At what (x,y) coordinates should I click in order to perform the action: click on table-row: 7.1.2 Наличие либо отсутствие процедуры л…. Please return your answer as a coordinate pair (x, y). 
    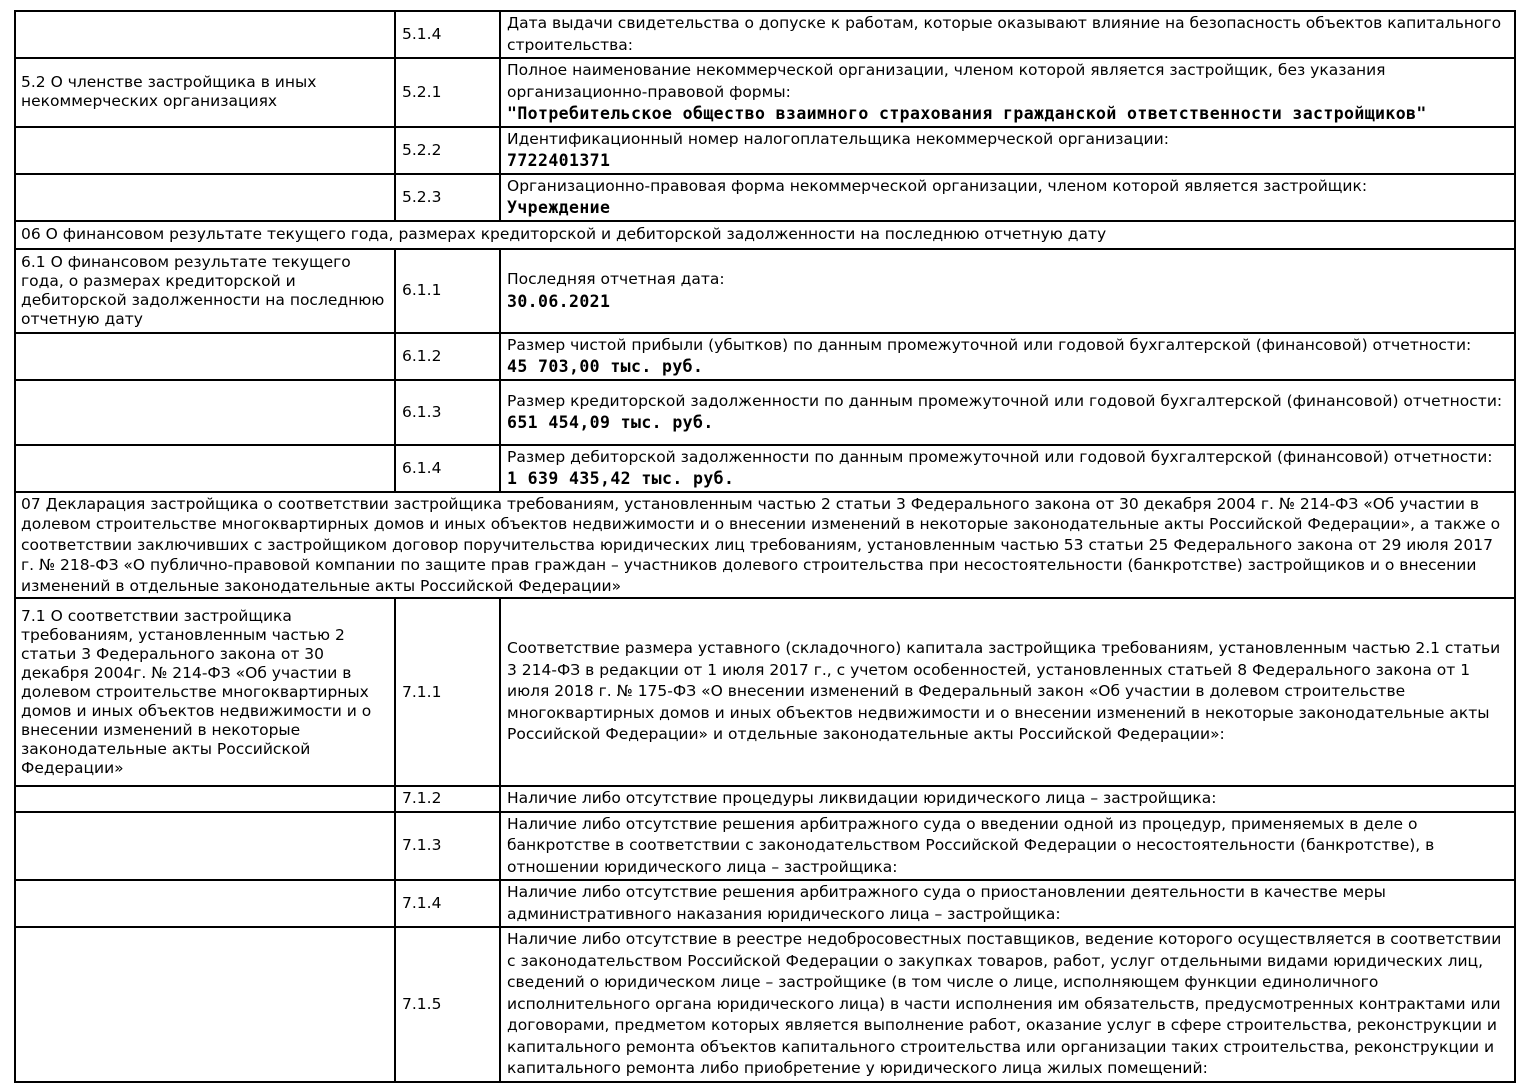
    Looking at the image, I should click on (765, 799).